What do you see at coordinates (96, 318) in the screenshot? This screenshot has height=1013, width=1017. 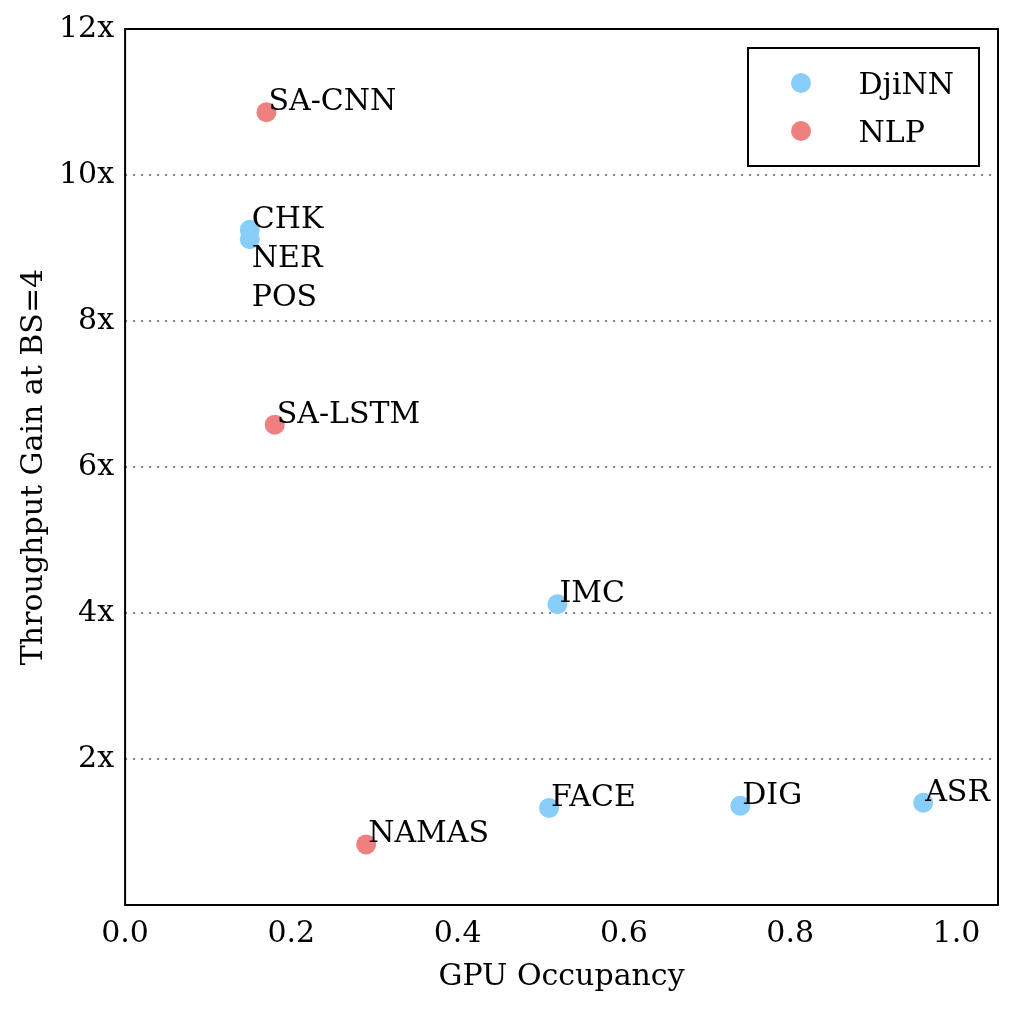 I see `y-tick-label: 8x` at bounding box center [96, 318].